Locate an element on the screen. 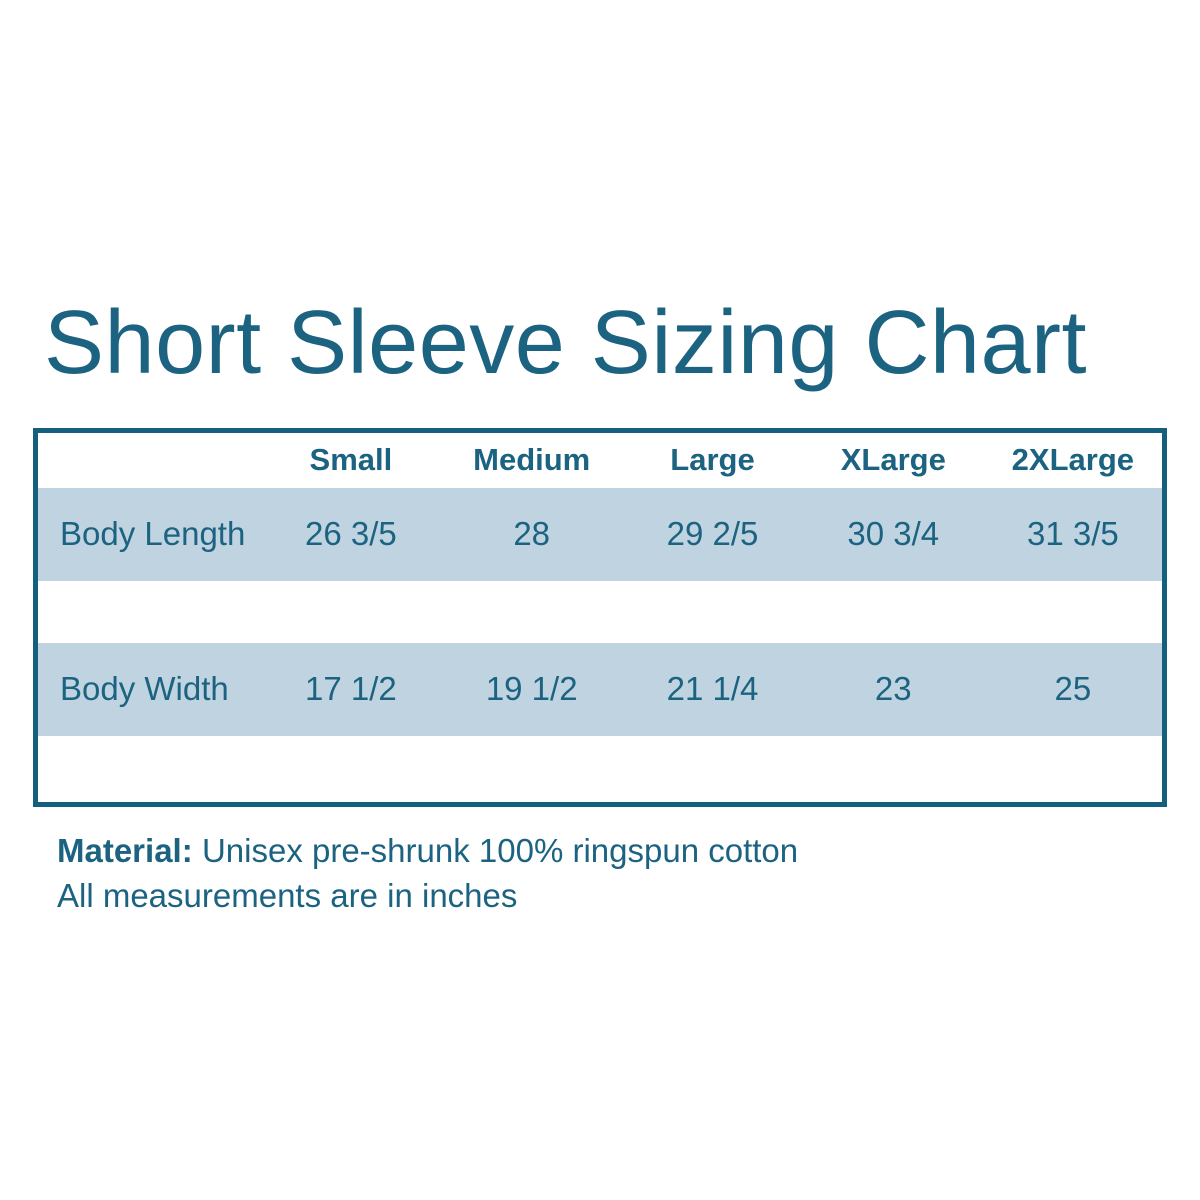 The image size is (1200, 1200). body-length-large: 29 2/5 is located at coordinates (712, 533).